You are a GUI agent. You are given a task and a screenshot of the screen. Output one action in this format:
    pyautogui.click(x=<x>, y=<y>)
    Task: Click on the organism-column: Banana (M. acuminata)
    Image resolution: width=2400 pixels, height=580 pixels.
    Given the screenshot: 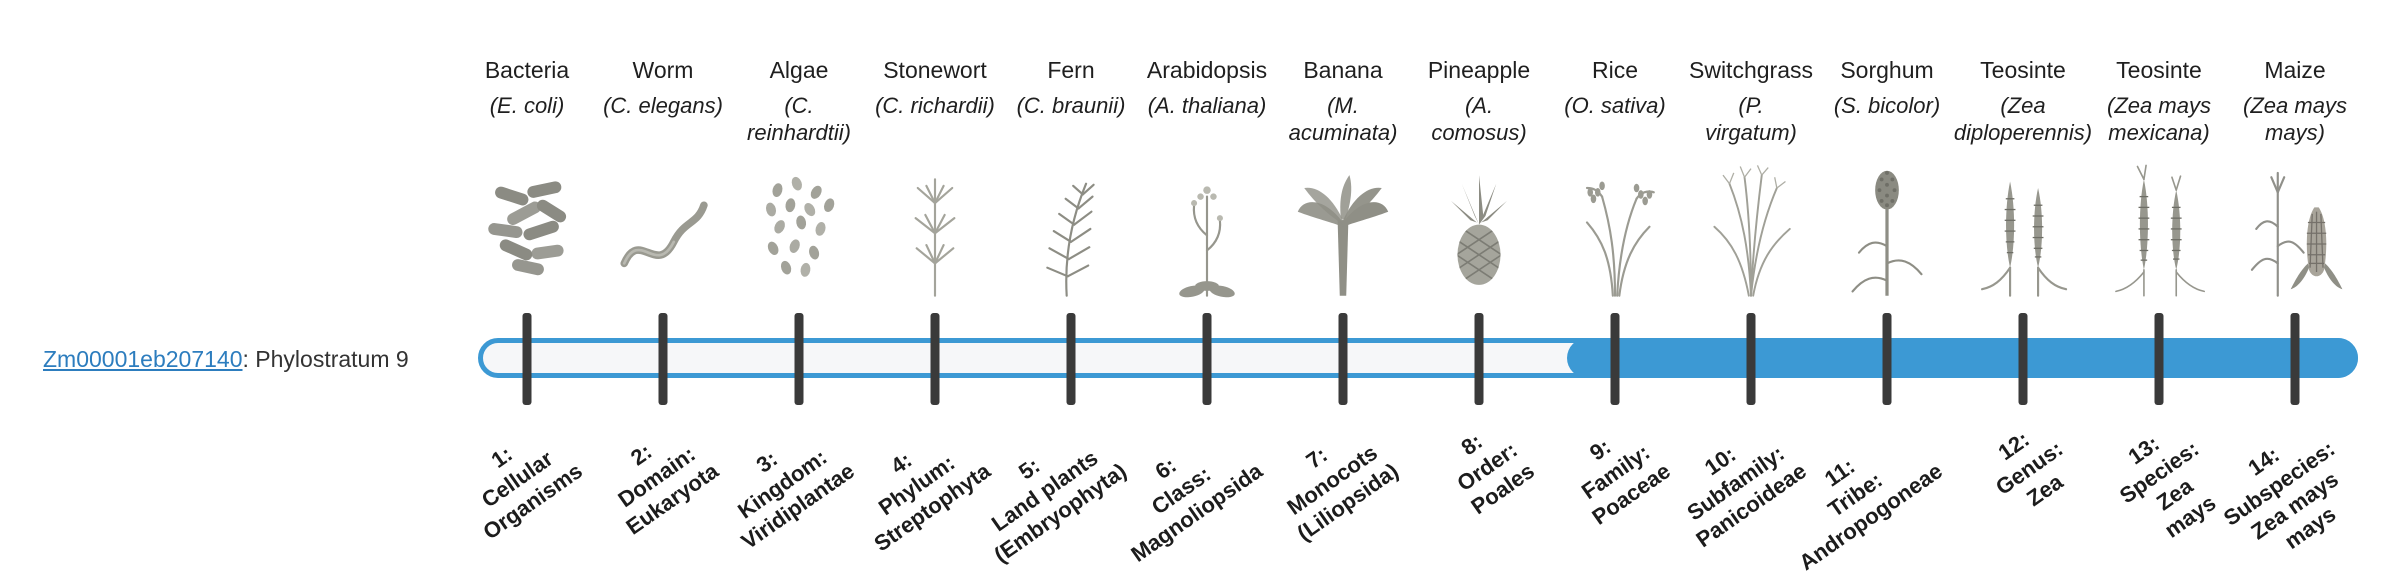 What is the action you would take?
    pyautogui.click(x=1343, y=178)
    